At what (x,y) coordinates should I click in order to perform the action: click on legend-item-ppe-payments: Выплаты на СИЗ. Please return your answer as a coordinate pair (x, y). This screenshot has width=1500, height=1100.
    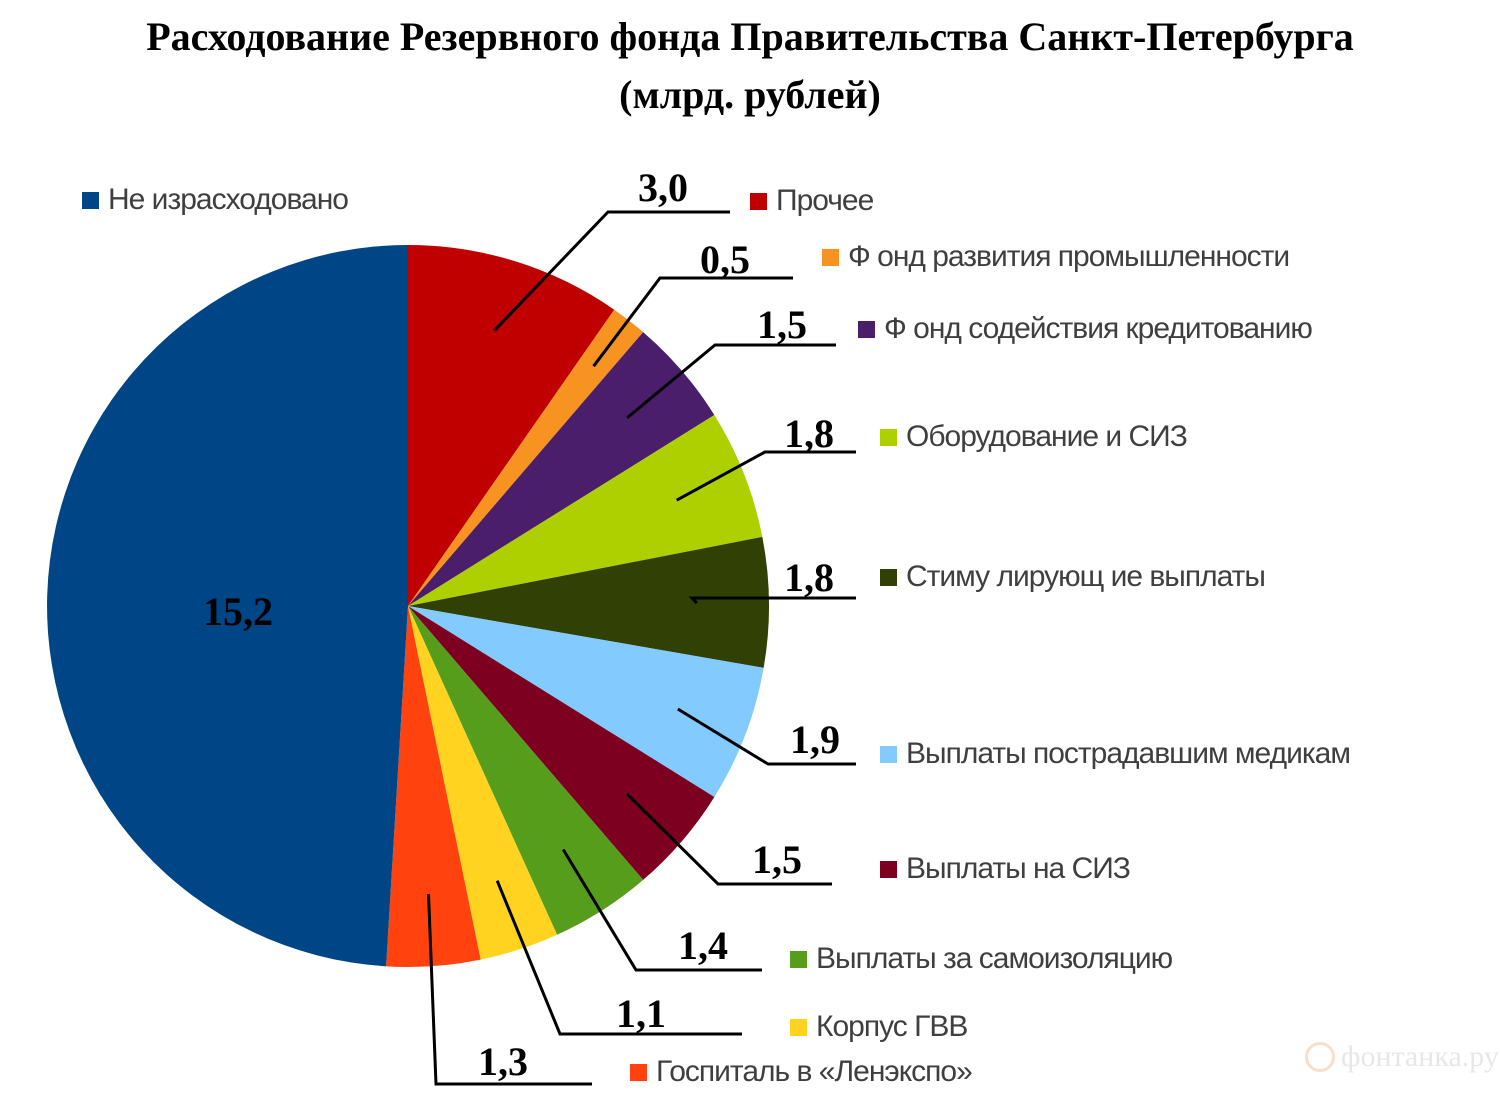
    Looking at the image, I should click on (1005, 869).